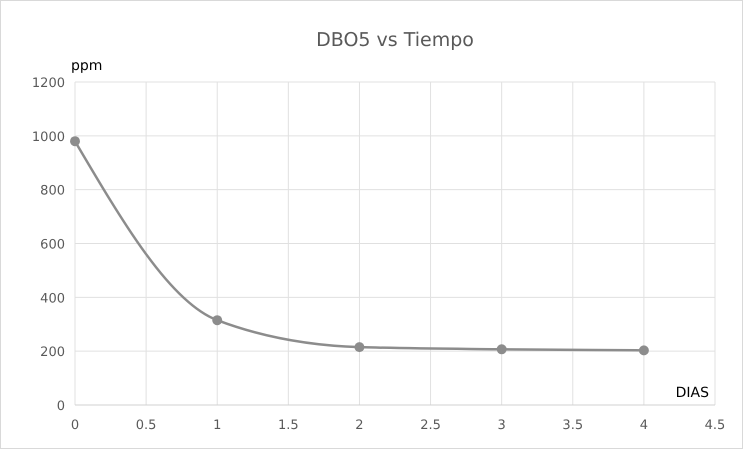 This screenshot has width=743, height=449. Describe the element at coordinates (288, 425) in the screenshot. I see `x-tick-label: 1.5` at that location.